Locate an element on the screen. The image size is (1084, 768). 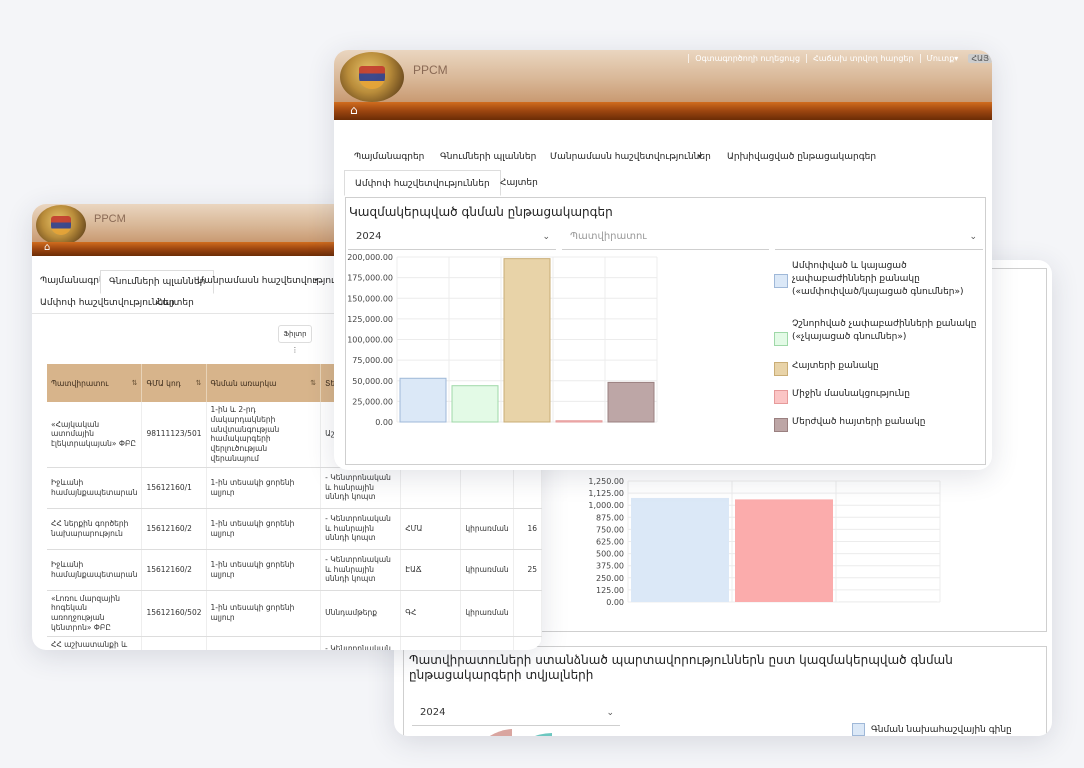
pie-legend-label: Գնման նախահաշվային գինը is located at coordinates (941, 730).